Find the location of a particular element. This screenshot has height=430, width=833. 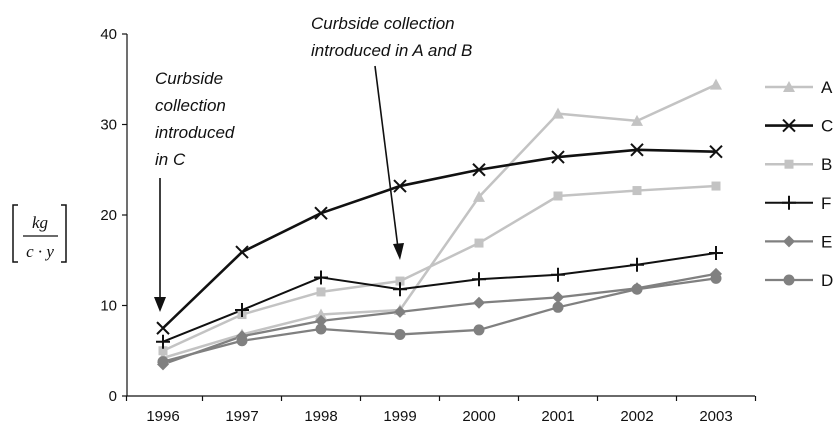

data-point-d-1998 is located at coordinates (321, 329).